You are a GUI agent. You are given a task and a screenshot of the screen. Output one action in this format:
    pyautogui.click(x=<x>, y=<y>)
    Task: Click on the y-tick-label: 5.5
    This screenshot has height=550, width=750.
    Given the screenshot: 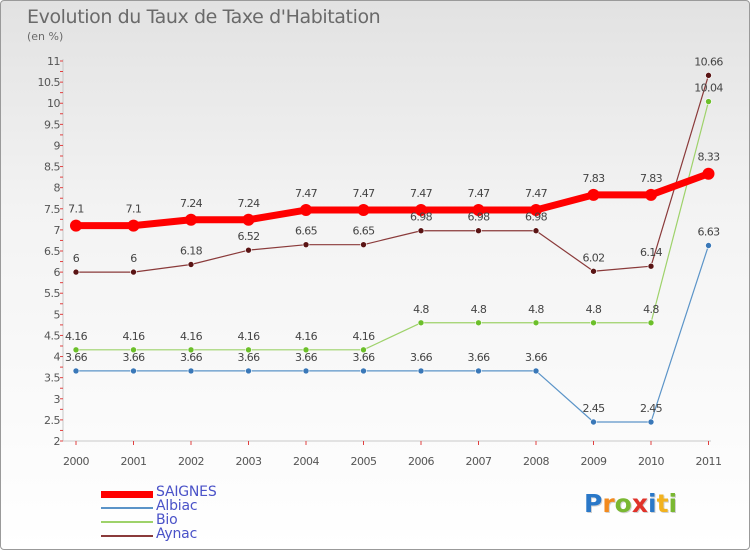 What is the action you would take?
    pyautogui.click(x=52, y=293)
    